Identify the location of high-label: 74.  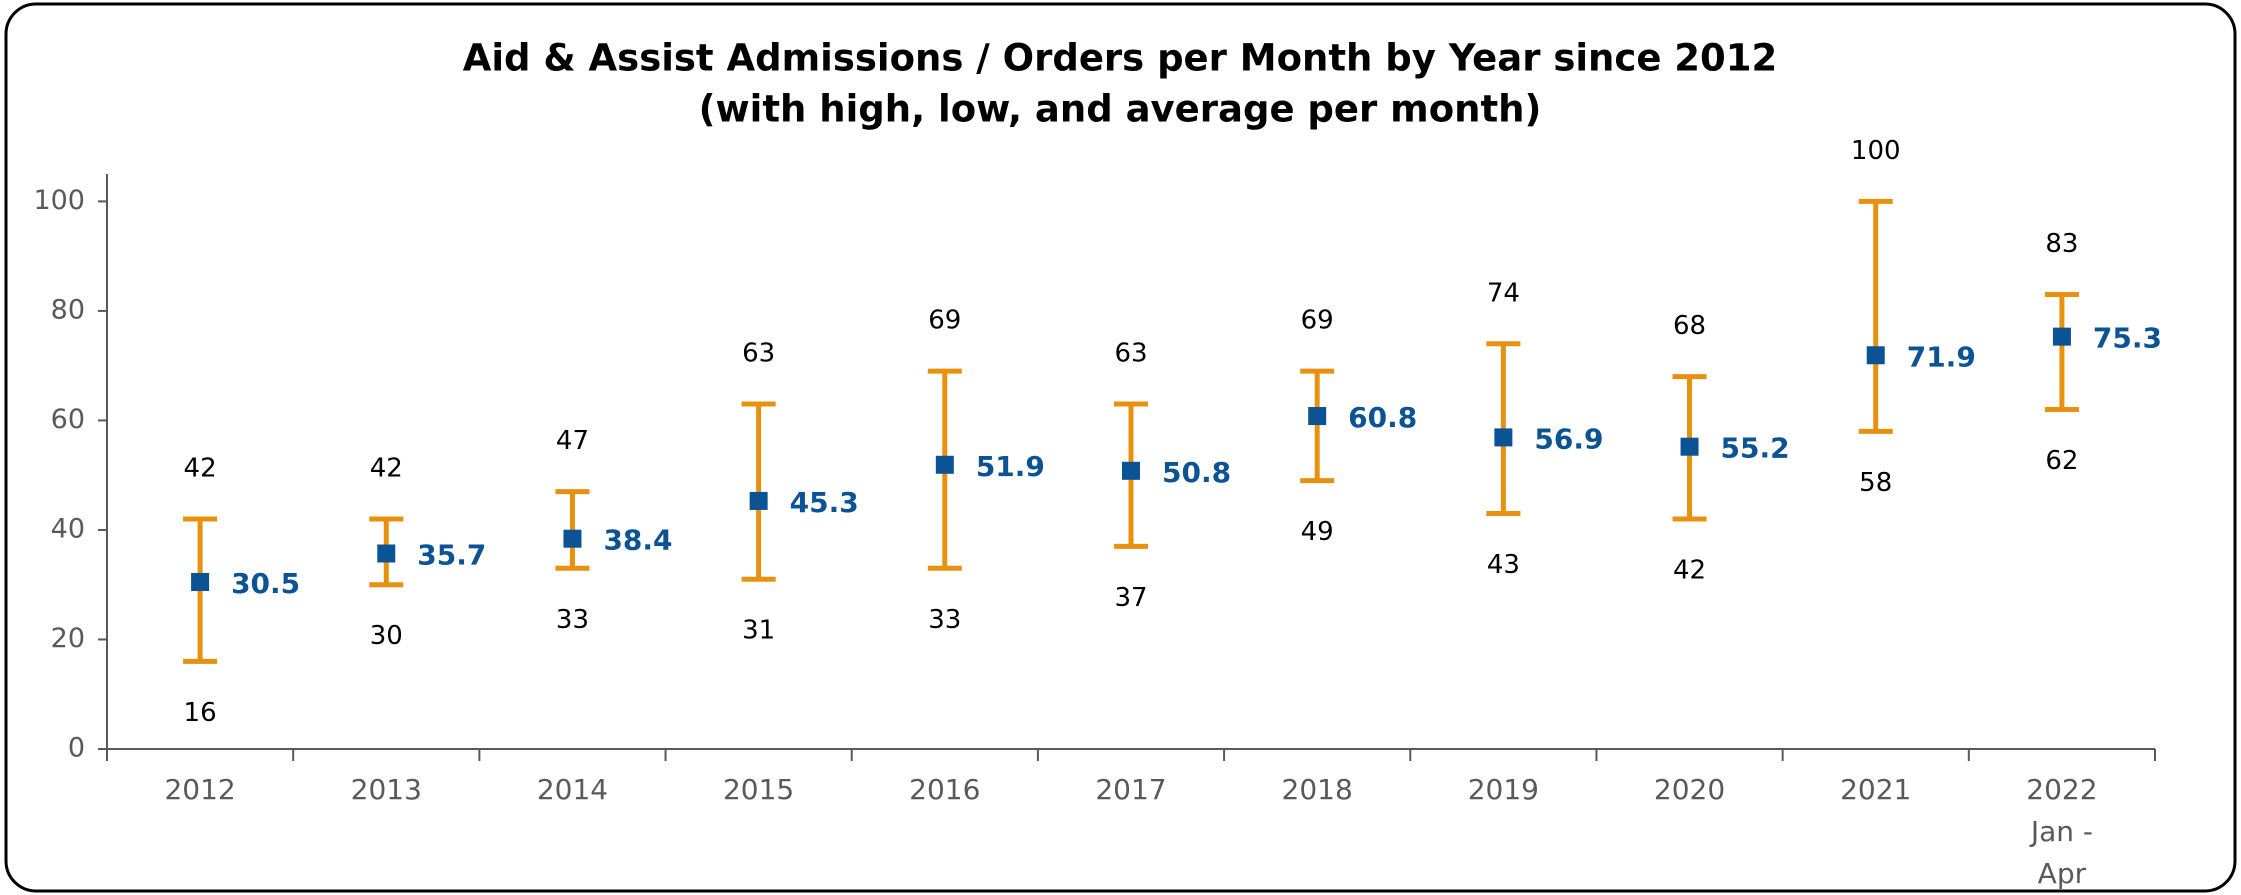
(1503, 293).